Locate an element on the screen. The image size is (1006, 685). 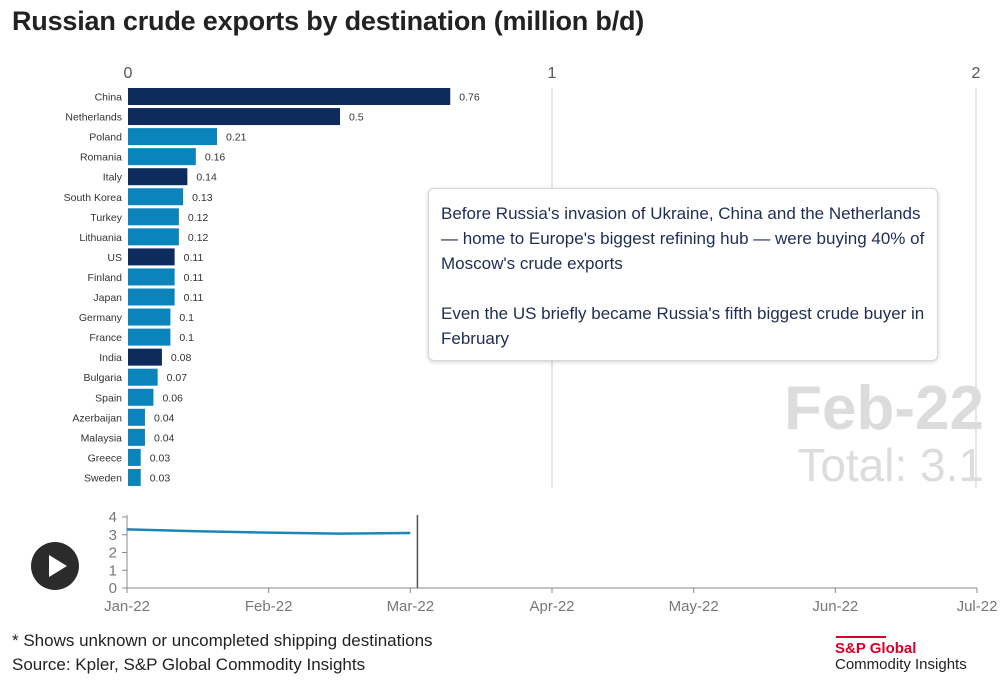
y-tick-label: 3 is located at coordinates (113, 535).